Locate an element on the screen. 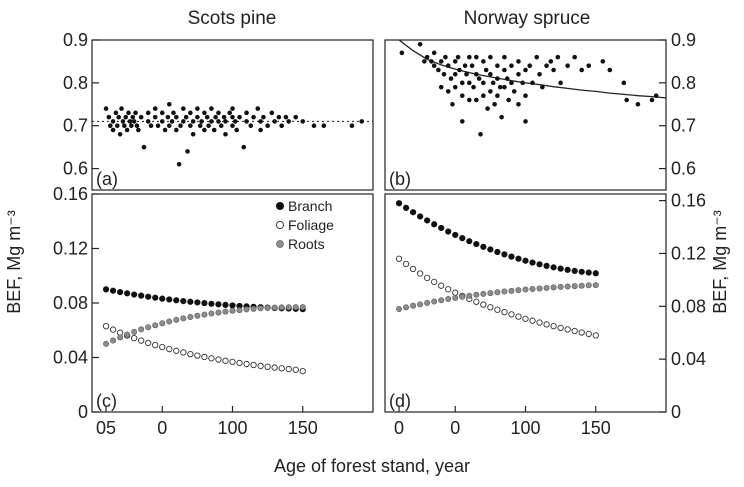 This screenshot has height=487, width=744. xtick-label-c: 150 is located at coordinates (303, 428).